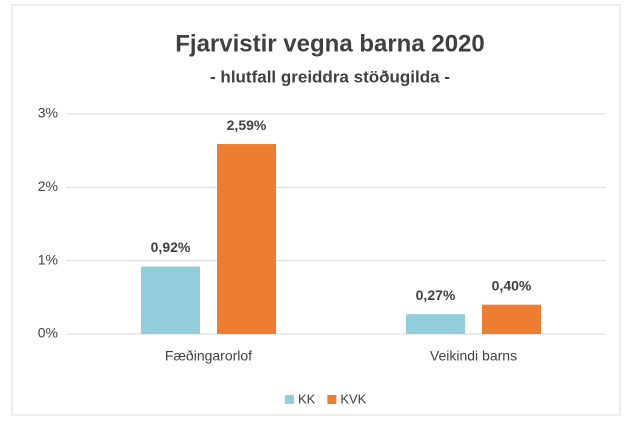 Image resolution: width=634 pixels, height=421 pixels. Describe the element at coordinates (436, 295) in the screenshot. I see `data-label: 0,27%` at that location.